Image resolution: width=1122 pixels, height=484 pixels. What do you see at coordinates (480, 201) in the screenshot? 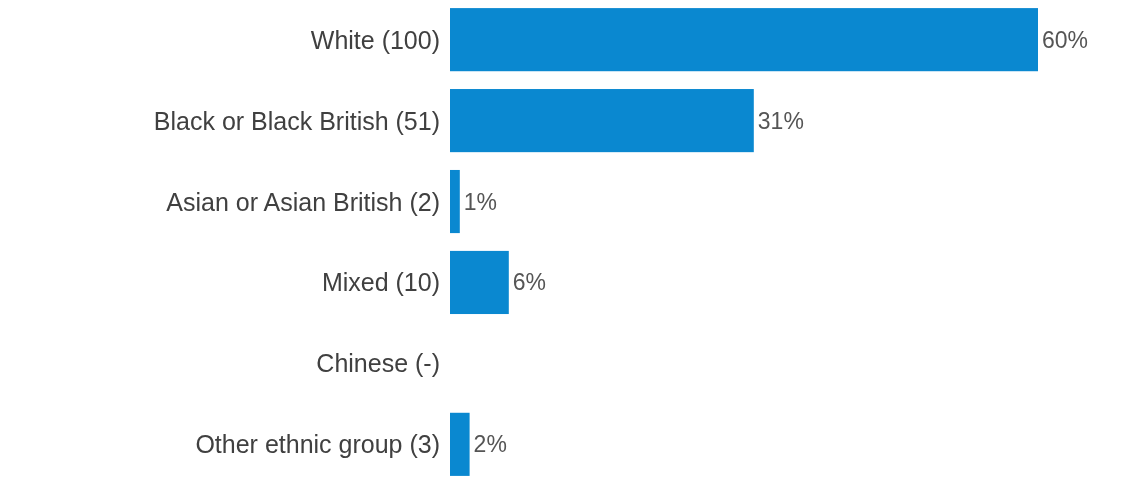
I see `data-label: 1%` at bounding box center [480, 201].